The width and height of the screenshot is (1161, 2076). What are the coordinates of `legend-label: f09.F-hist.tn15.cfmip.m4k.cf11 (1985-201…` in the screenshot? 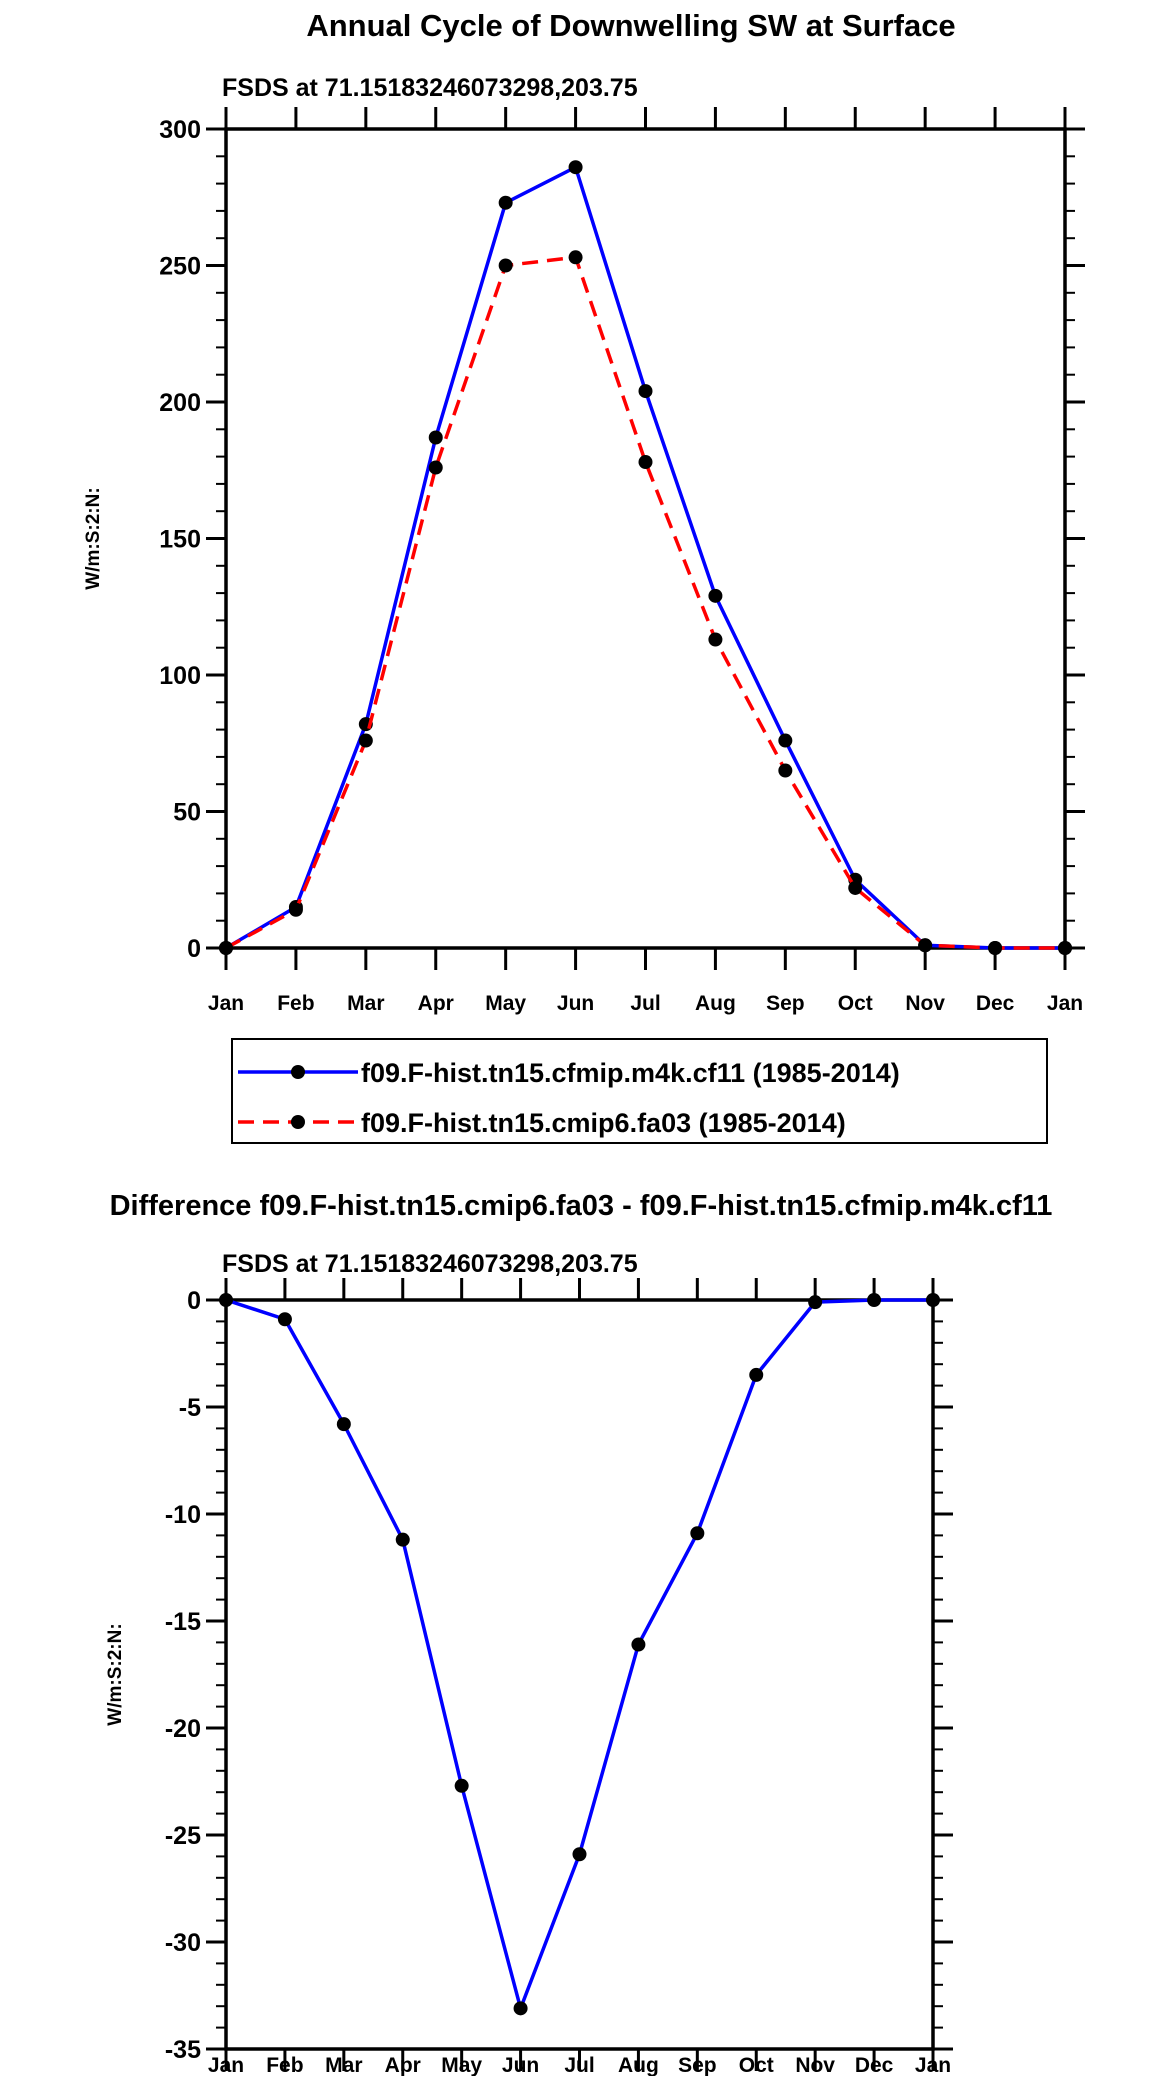 It's located at (630, 1073).